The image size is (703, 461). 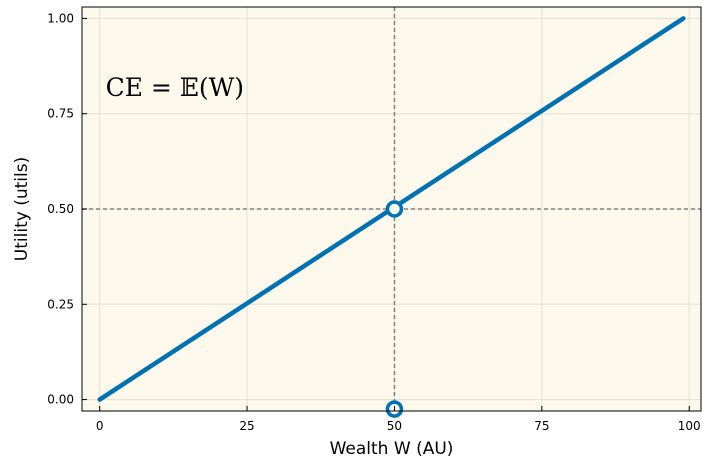 I want to click on open-circle-marker, so click(x=394, y=209).